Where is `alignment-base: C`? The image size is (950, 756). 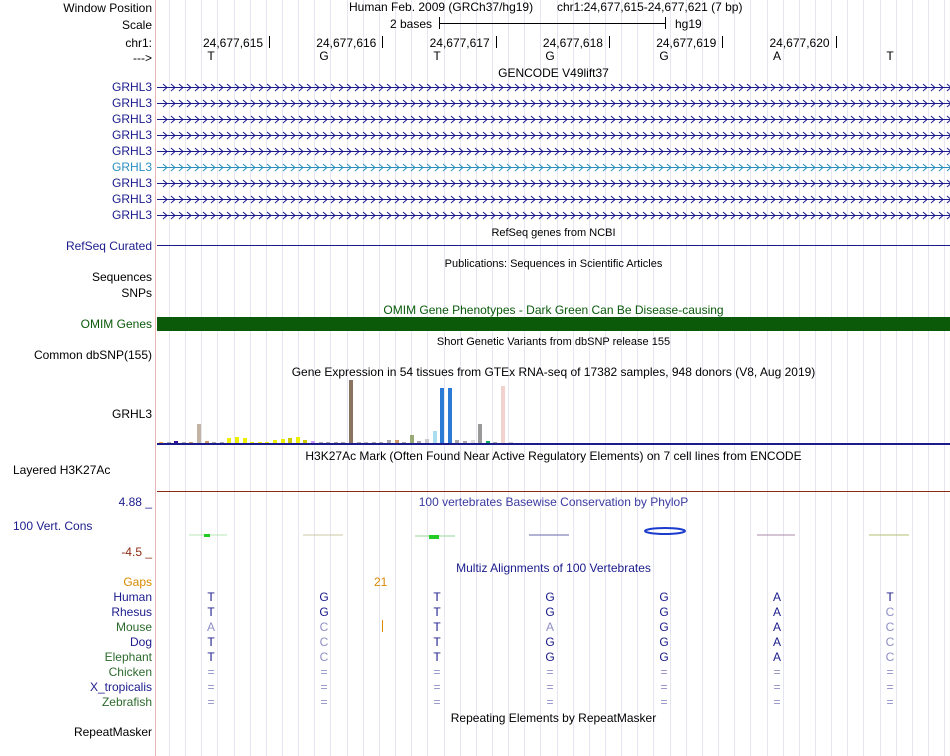 alignment-base: C is located at coordinates (324, 657).